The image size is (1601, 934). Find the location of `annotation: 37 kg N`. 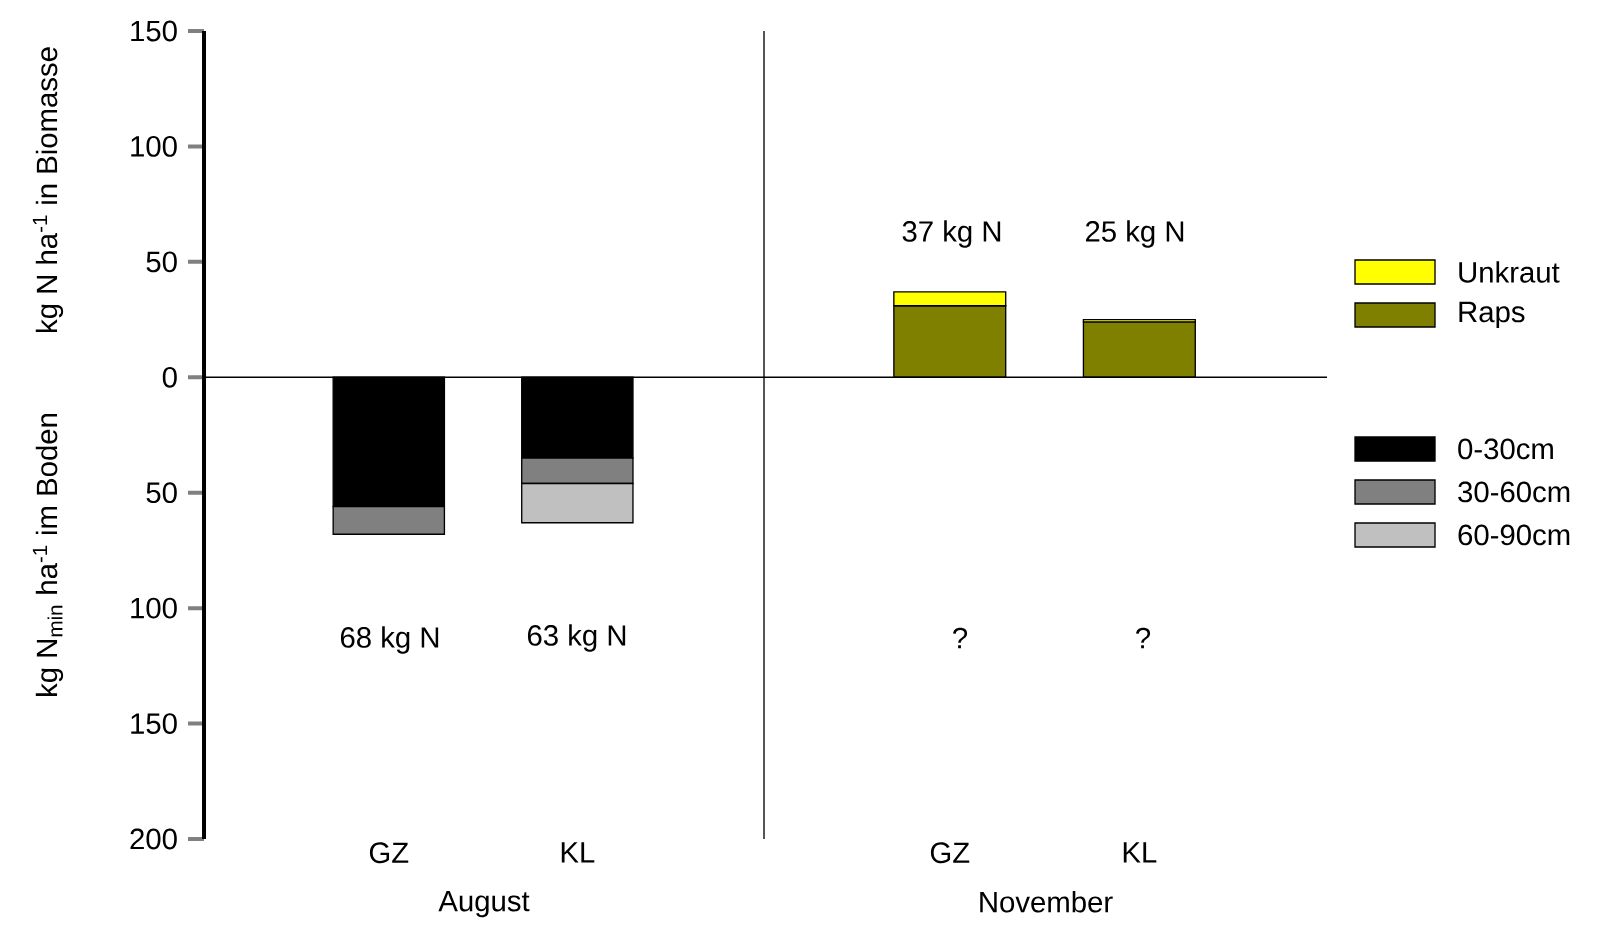

annotation: 37 kg N is located at coordinates (951, 234).